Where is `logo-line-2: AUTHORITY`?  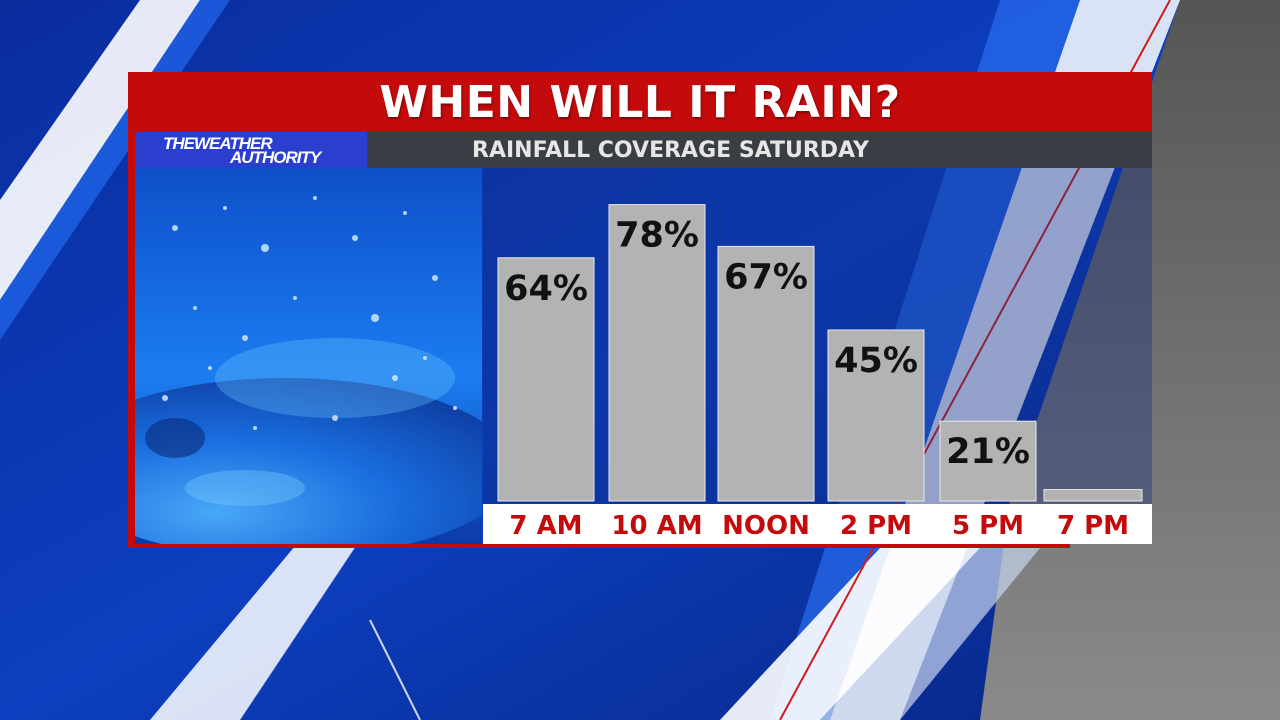 logo-line-2: AUTHORITY is located at coordinates (275, 157).